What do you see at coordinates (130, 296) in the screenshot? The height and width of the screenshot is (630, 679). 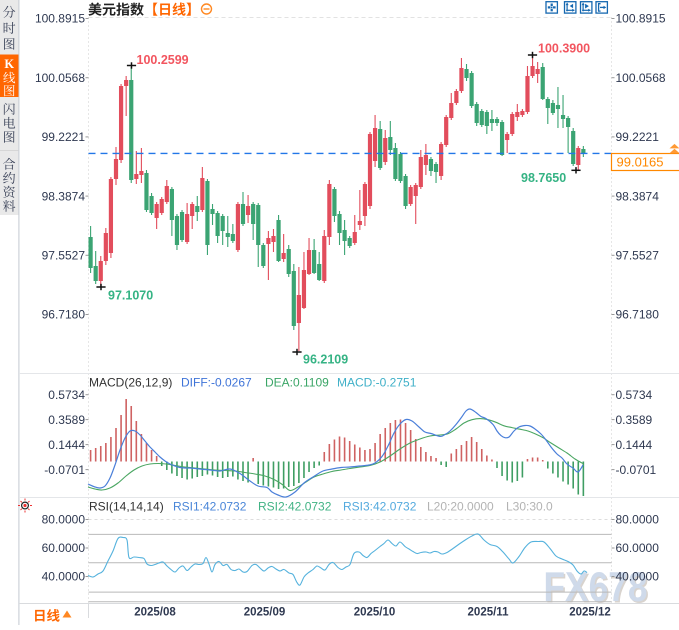 I see `svg-text: 97.1070` at bounding box center [130, 296].